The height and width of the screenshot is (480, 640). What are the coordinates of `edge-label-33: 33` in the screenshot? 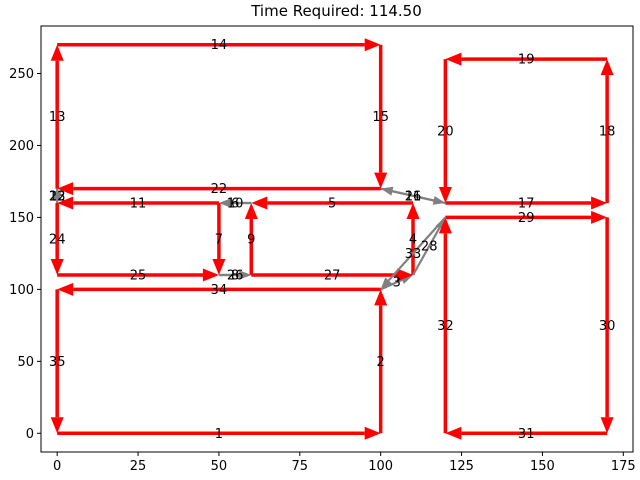 It's located at (413, 254).